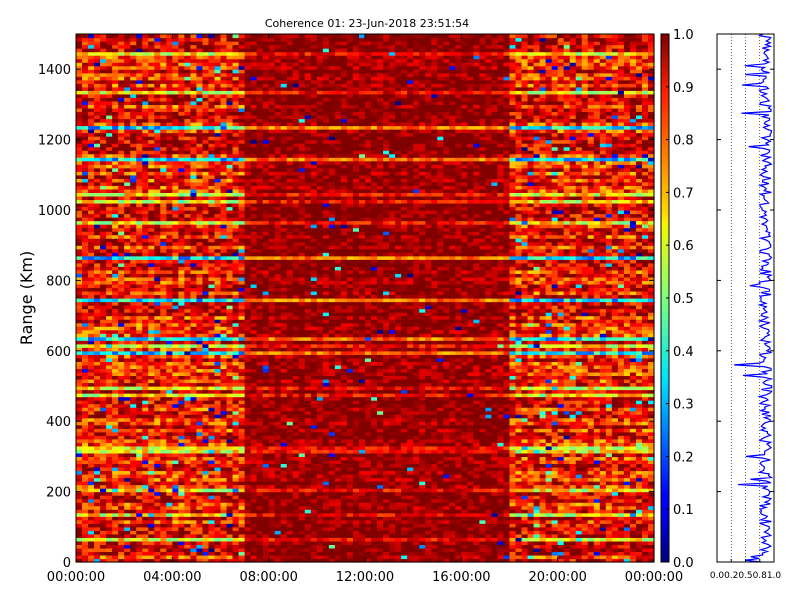 This screenshot has width=800, height=600. I want to click on chart-title: Coherence 01: 23-Jun-2018 23:51:54, so click(367, 23).